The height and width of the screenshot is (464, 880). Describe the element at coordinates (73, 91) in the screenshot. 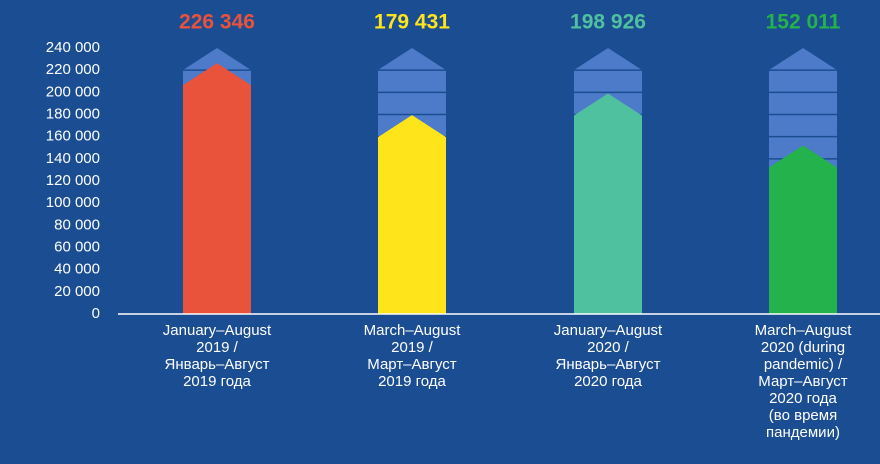

I see `y-tick-label: 200 000` at that location.